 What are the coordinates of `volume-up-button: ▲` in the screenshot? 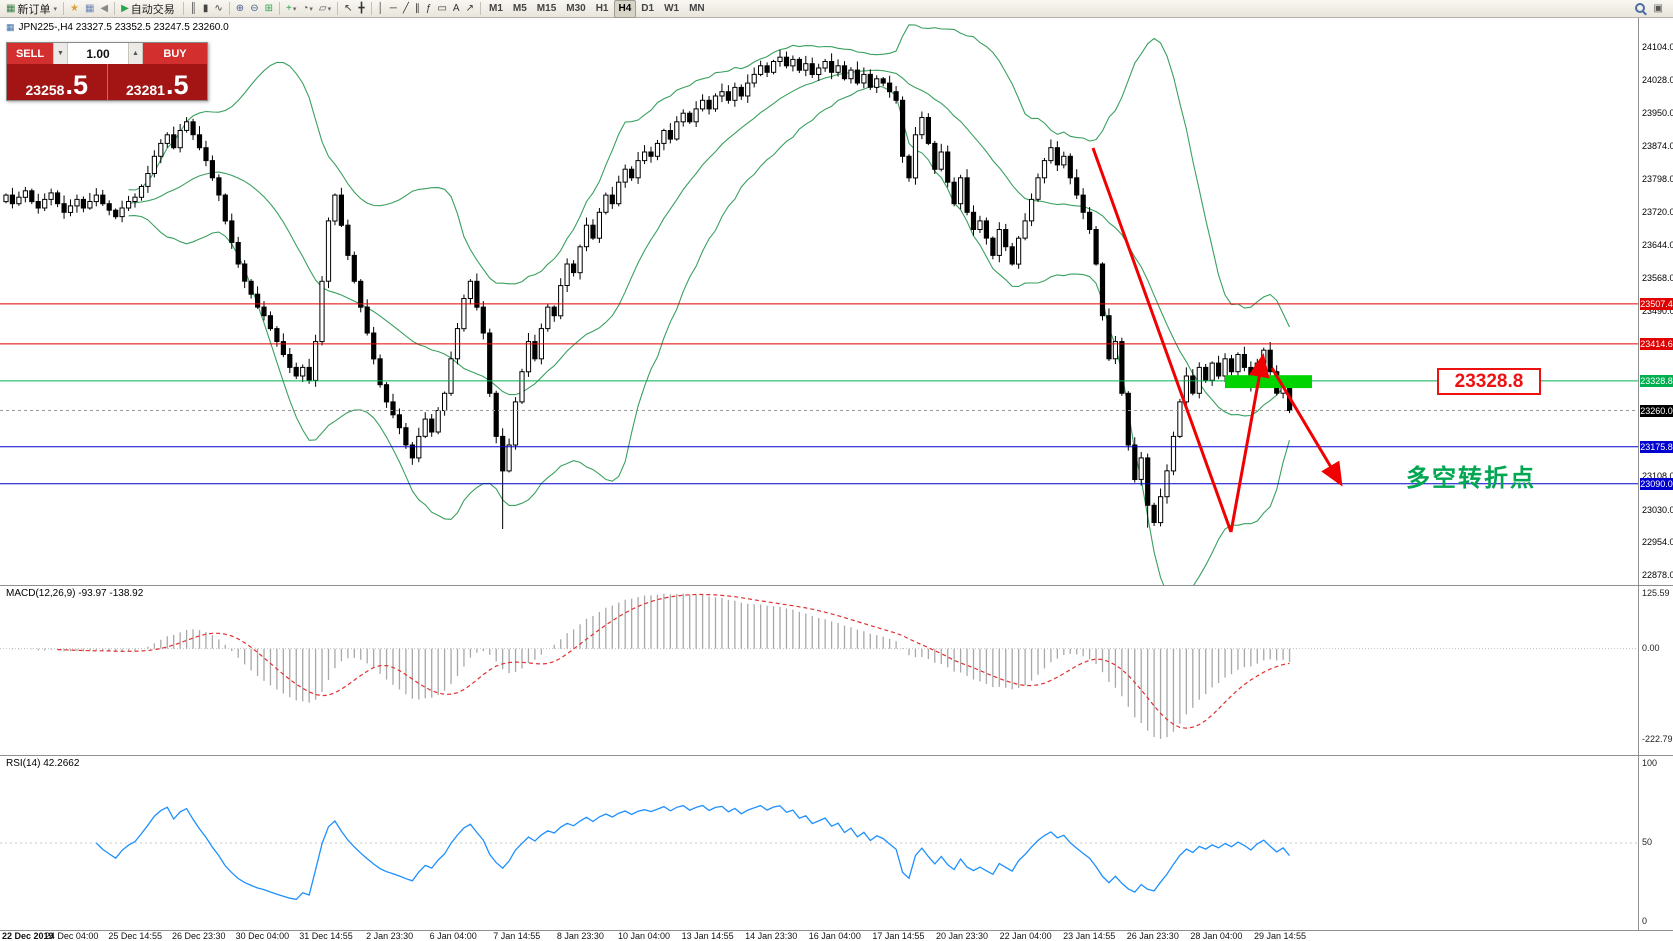 It's located at (135, 53).